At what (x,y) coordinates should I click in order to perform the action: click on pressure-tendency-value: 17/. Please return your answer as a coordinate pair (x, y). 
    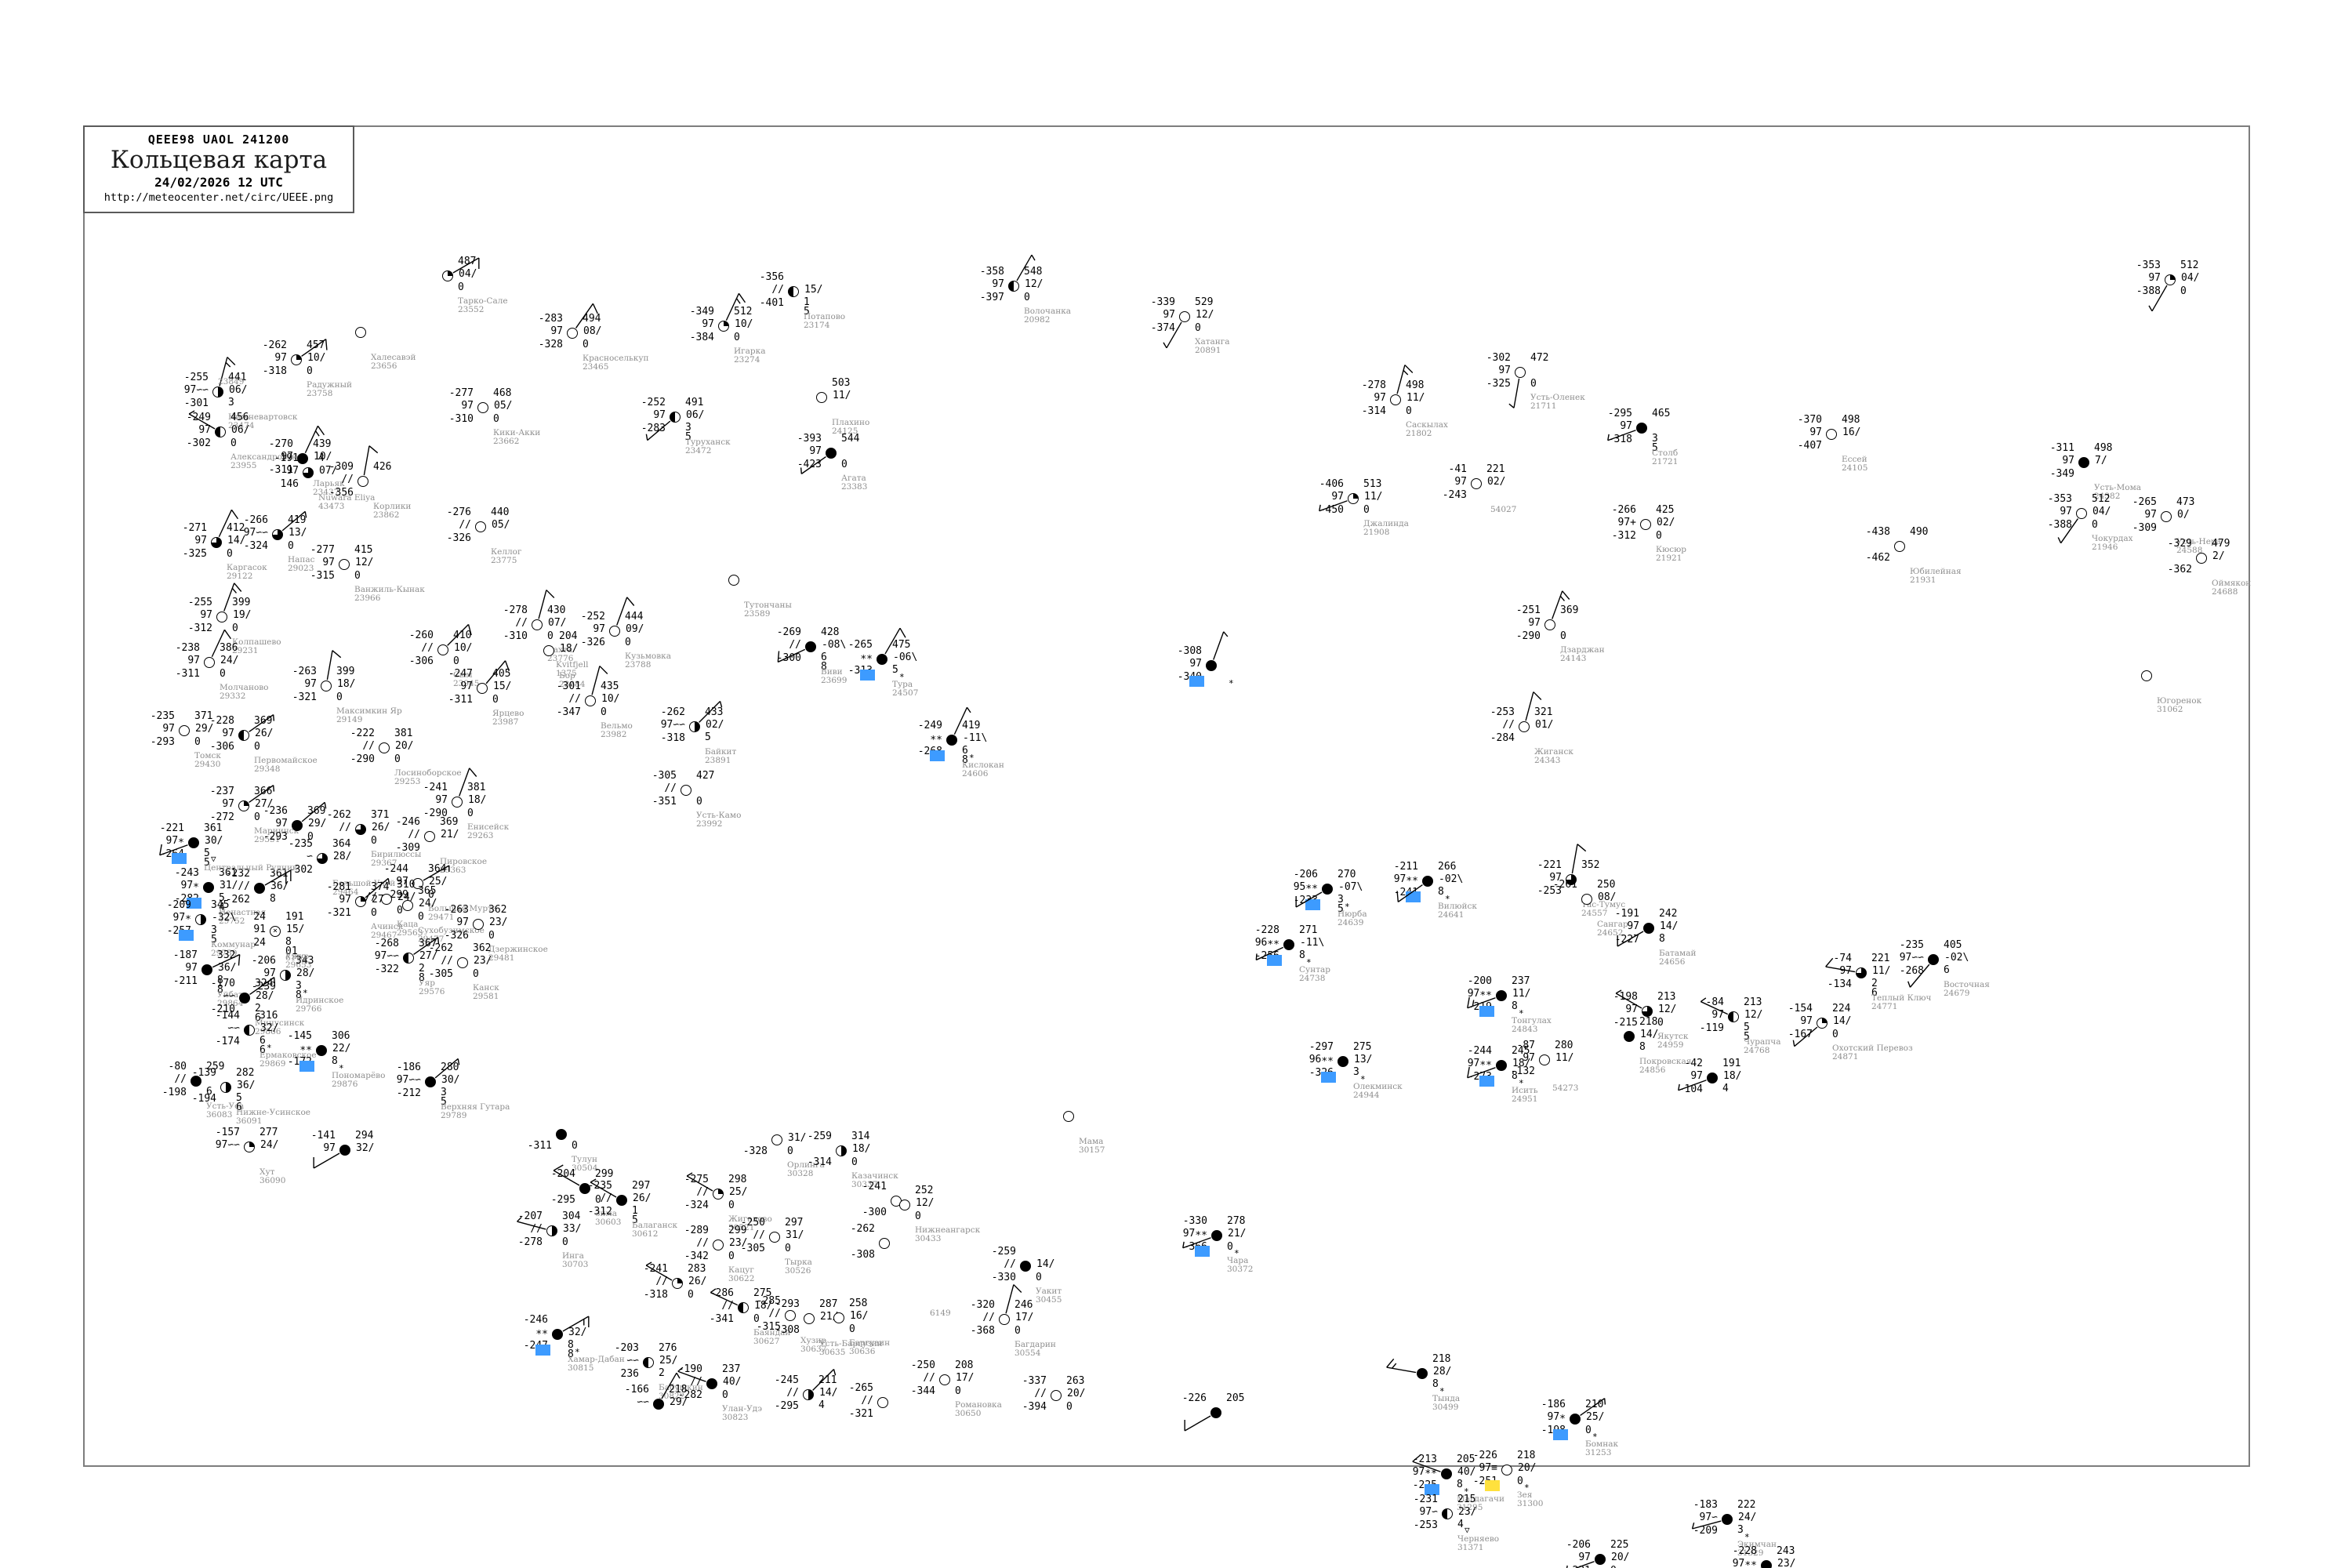
    Looking at the image, I should click on (966, 1378).